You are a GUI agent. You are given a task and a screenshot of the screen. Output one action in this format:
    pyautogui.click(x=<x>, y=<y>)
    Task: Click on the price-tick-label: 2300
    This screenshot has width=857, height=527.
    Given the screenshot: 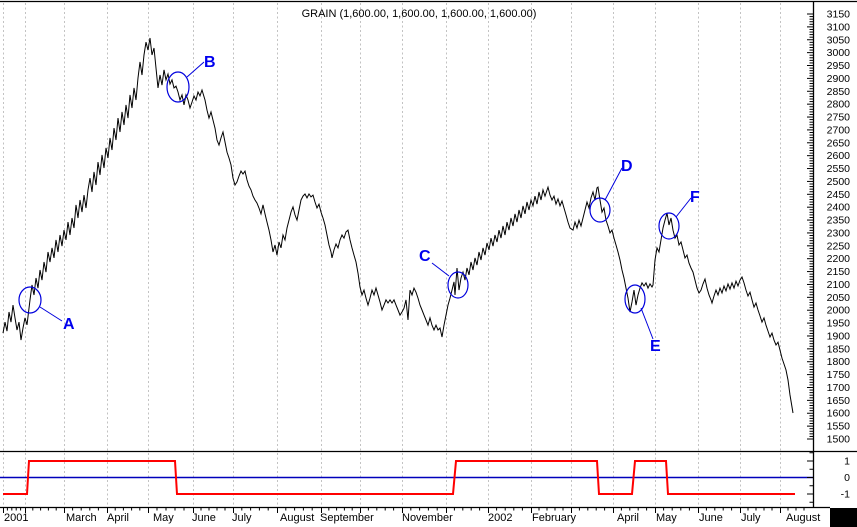 What is the action you would take?
    pyautogui.click(x=839, y=233)
    